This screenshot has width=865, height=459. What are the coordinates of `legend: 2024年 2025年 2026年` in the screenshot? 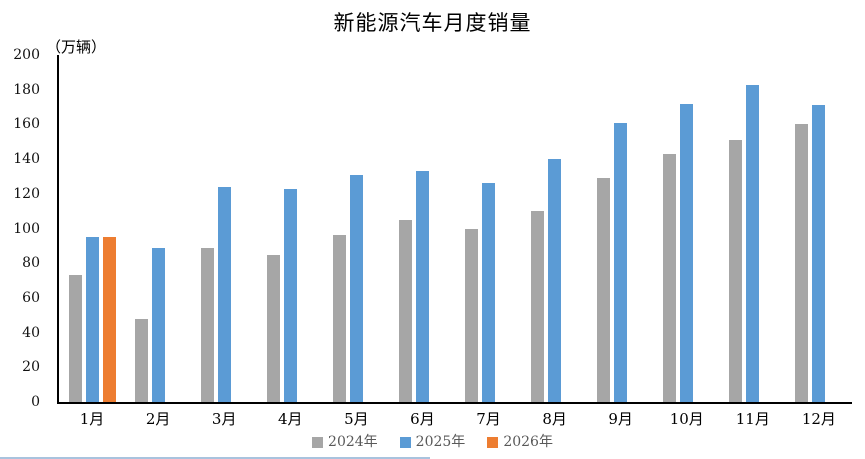 It's located at (432, 442).